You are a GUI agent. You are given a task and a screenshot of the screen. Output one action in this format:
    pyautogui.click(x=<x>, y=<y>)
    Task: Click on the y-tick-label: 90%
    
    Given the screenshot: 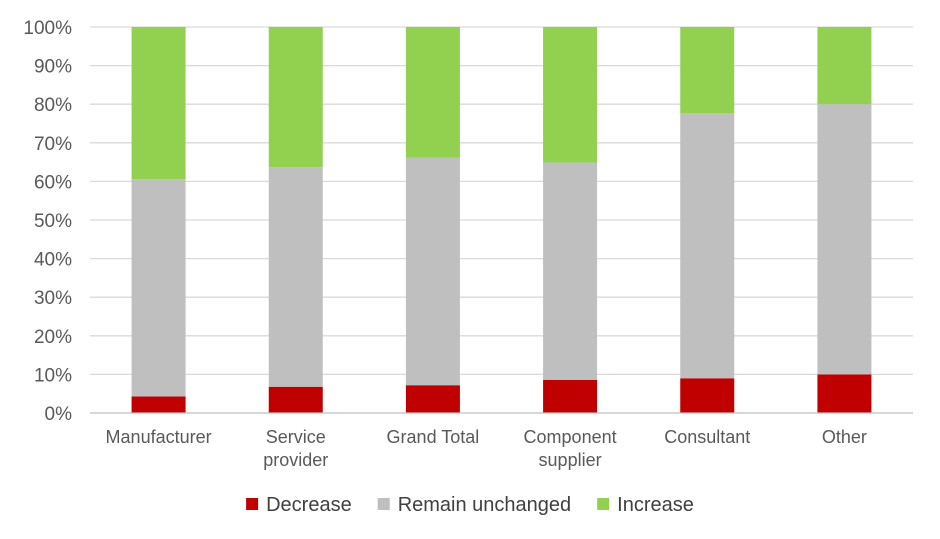 What is the action you would take?
    pyautogui.click(x=53, y=67)
    